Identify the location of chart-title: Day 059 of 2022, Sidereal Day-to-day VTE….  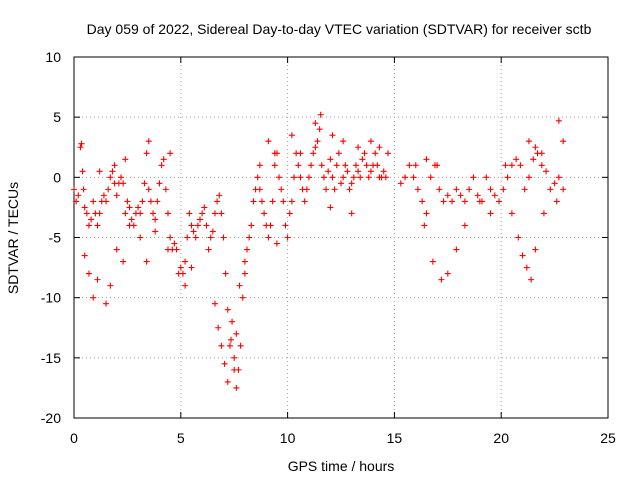
(339, 29).